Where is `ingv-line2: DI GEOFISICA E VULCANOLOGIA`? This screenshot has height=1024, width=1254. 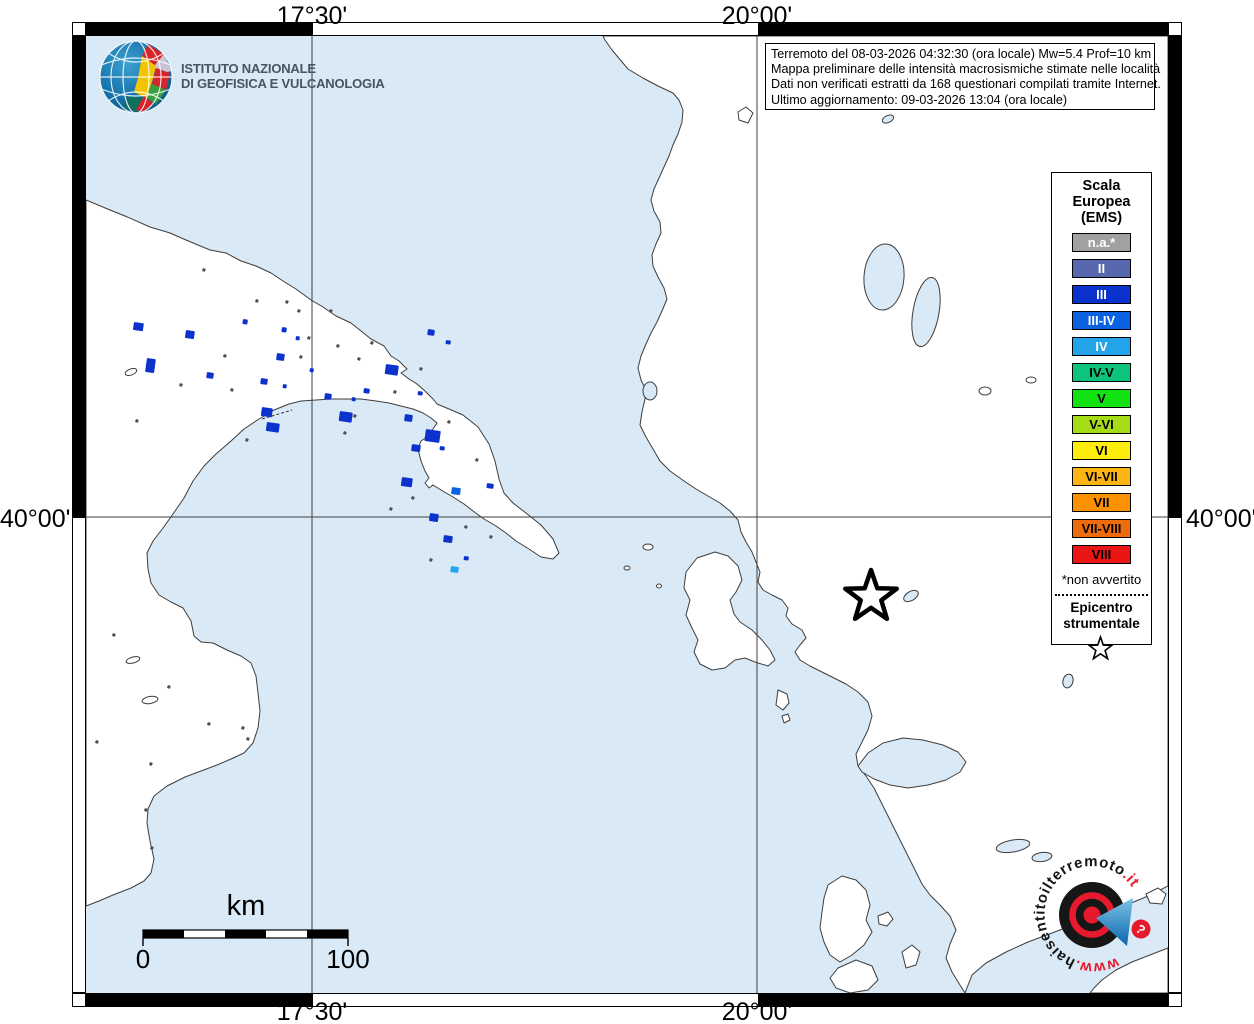 ingv-line2: DI GEOFISICA E VULCANOLOGIA is located at coordinates (283, 83).